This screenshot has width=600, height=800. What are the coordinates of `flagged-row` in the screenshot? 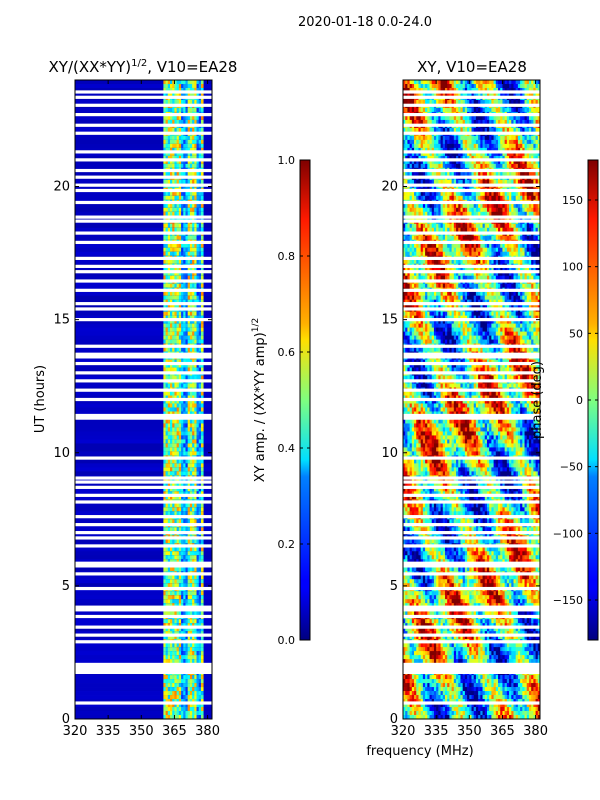 It's located at (143, 390).